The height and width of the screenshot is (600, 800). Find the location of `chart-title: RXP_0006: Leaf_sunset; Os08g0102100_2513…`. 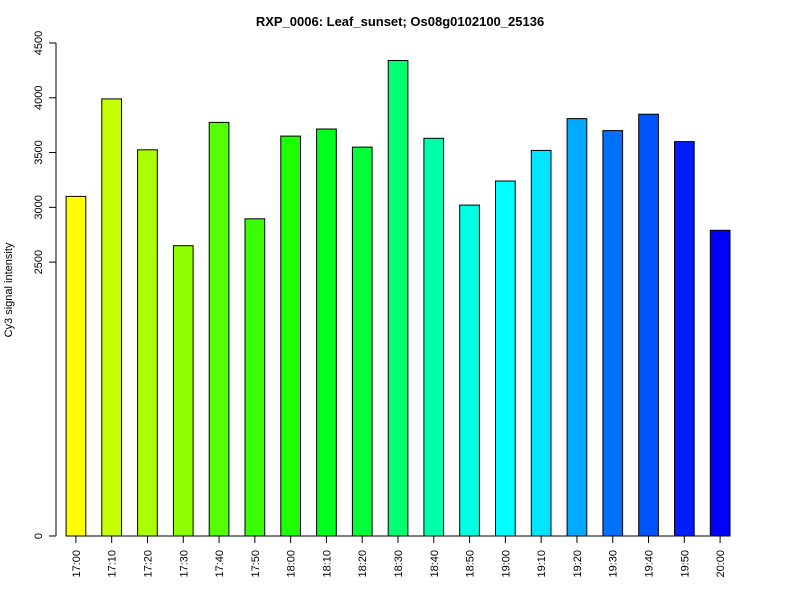

chart-title: RXP_0006: Leaf_sunset; Os08g0102100_2513… is located at coordinates (400, 21).